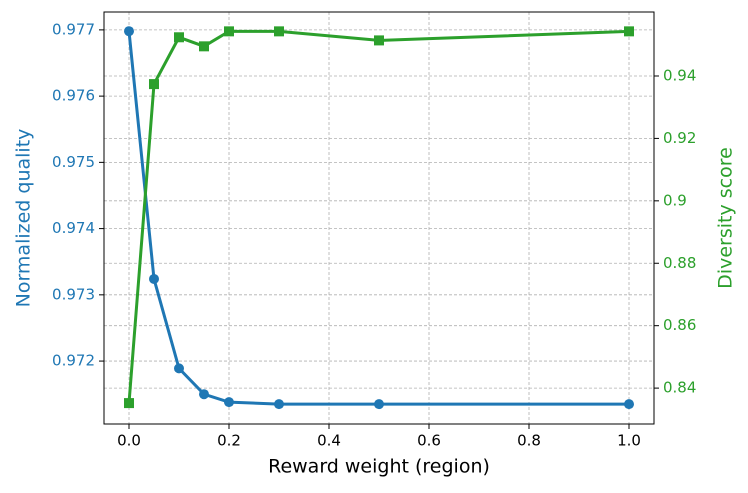 The width and height of the screenshot is (748, 493). Describe the element at coordinates (529, 441) in the screenshot. I see `x-tick-label: 0.8` at that location.